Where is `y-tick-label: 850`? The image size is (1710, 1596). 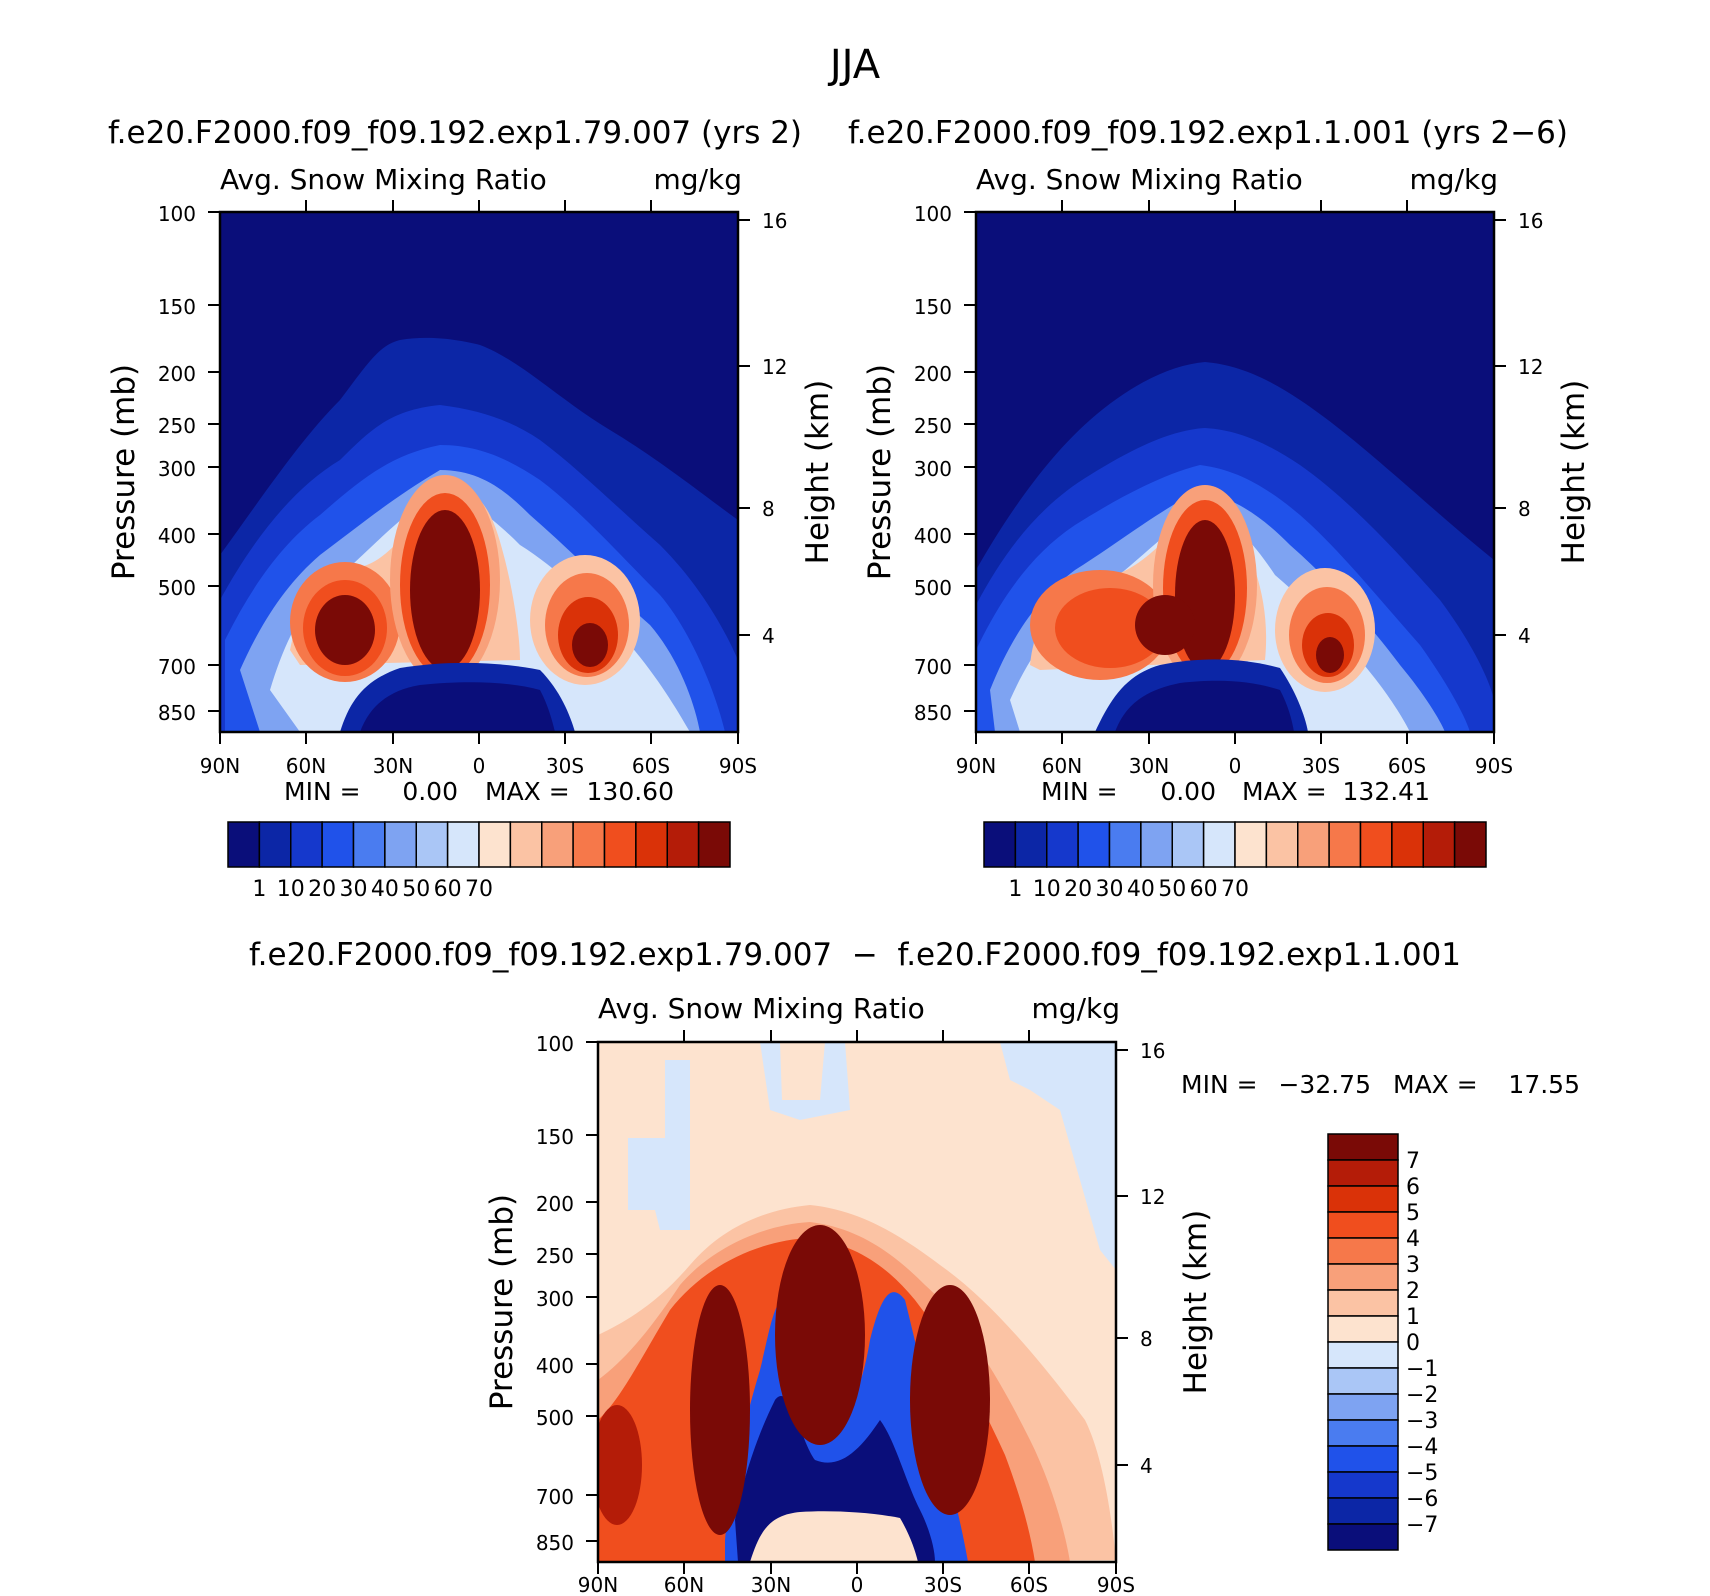 y-tick-label: 850 is located at coordinates (933, 713).